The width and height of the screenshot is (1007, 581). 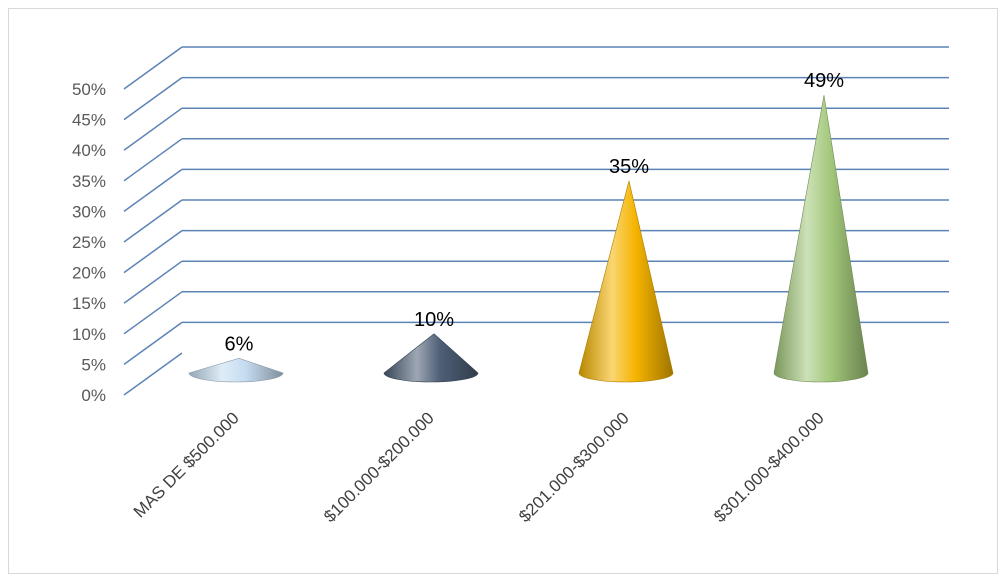 I want to click on category-label: $301.000-$400.000, so click(x=769, y=467).